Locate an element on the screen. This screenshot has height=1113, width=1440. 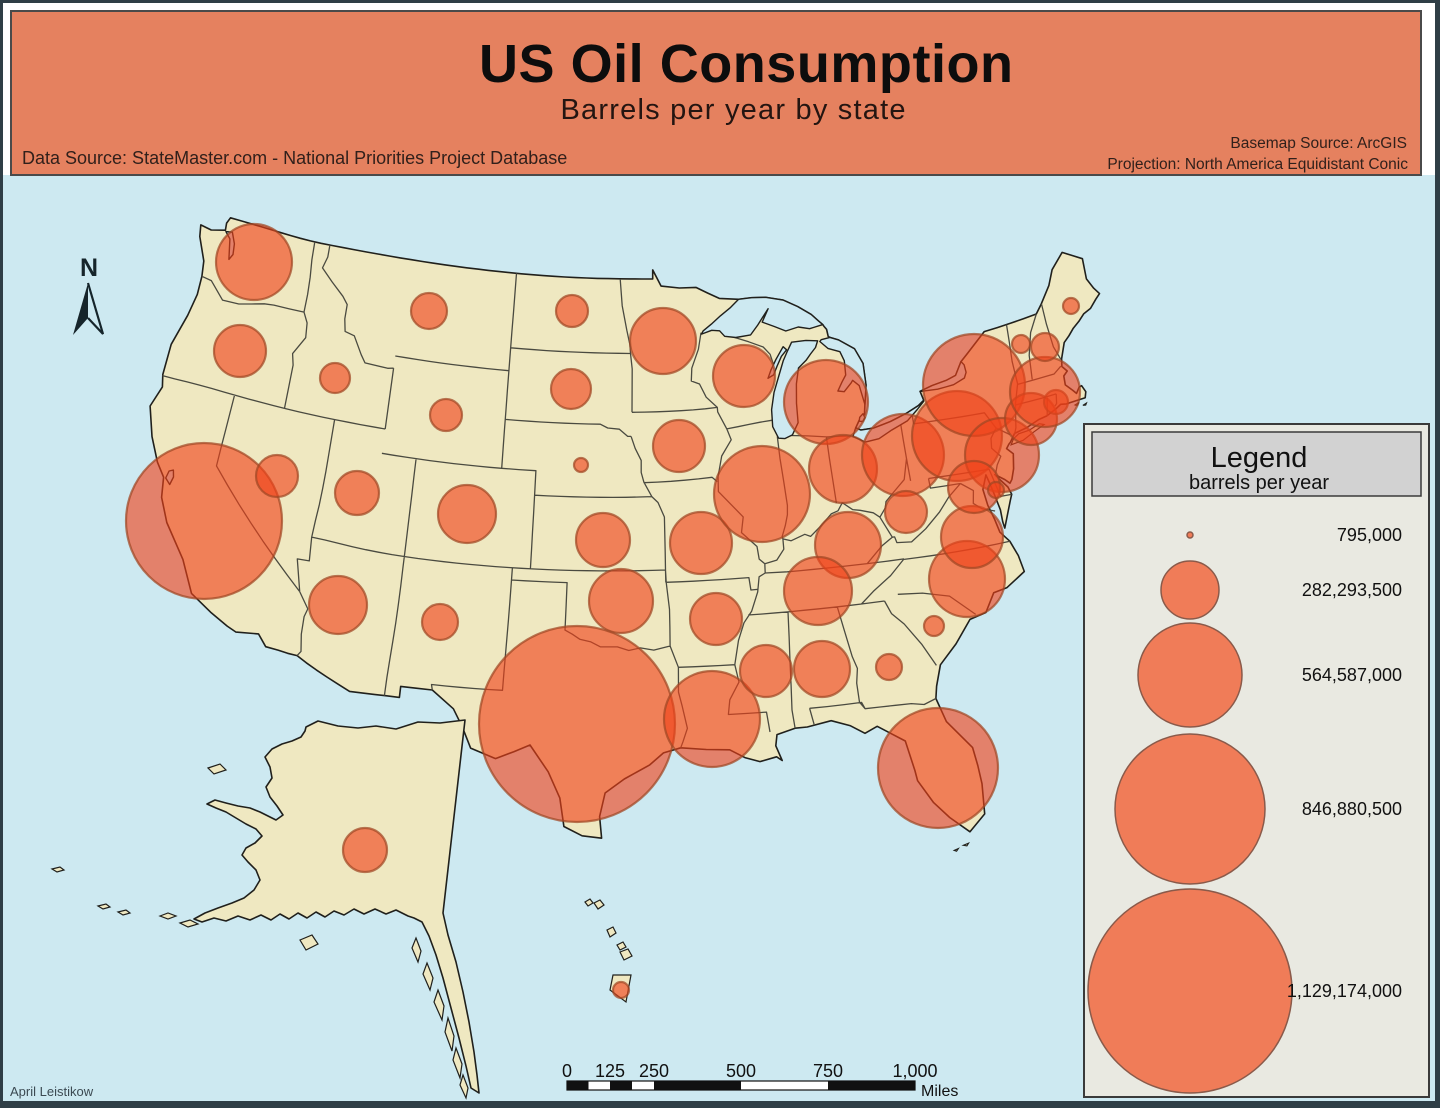
svg-text: barrels per year is located at coordinates (1259, 483).